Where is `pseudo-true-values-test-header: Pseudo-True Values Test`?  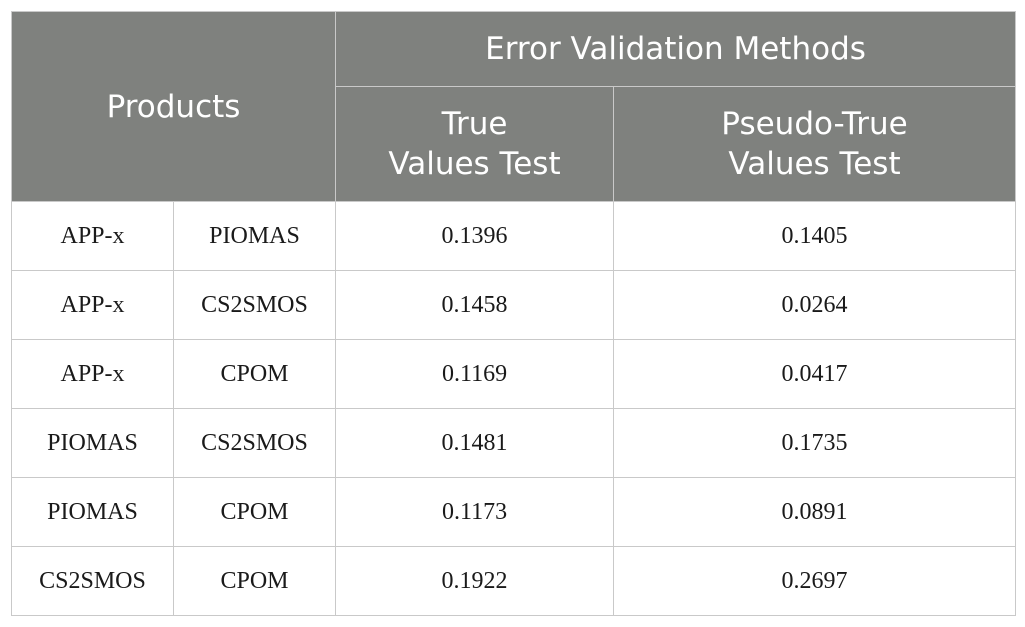 pseudo-true-values-test-header: Pseudo-True Values Test is located at coordinates (815, 144).